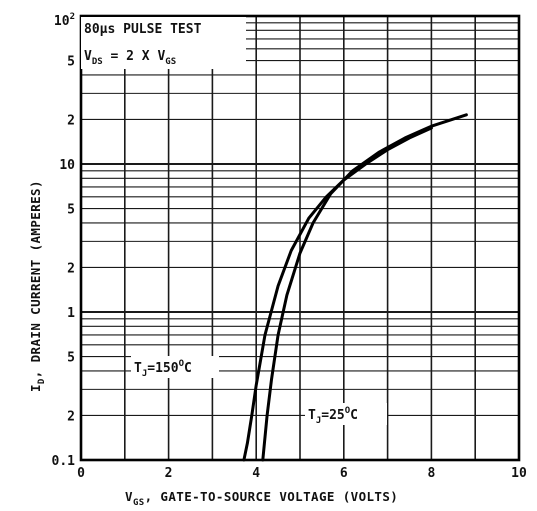 This screenshot has width=537, height=511. I want to click on y-tick-label: 10, so click(67, 165).